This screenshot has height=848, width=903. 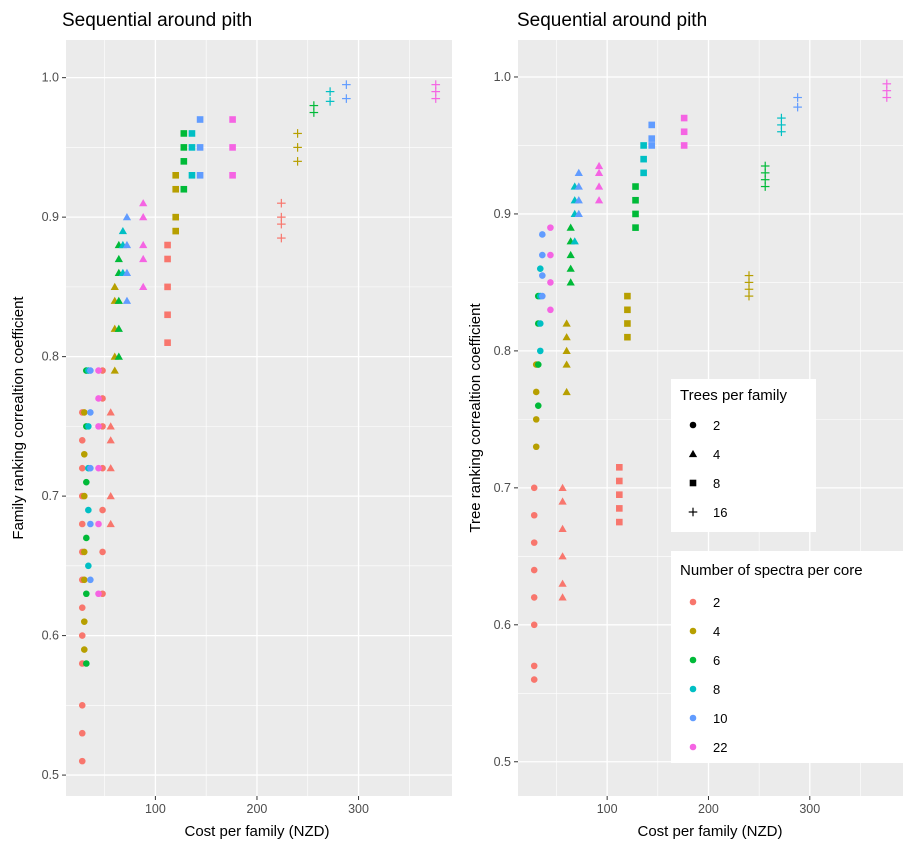 I want to click on legend-spectra-entry: 6, so click(x=704, y=660).